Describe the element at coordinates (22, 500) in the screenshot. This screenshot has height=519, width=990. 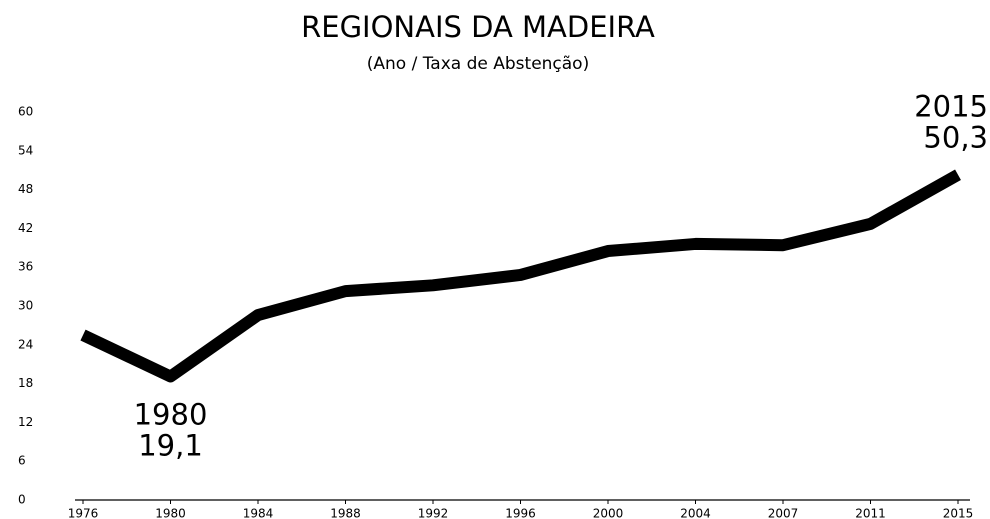
I see `y-tick-label: 0` at that location.